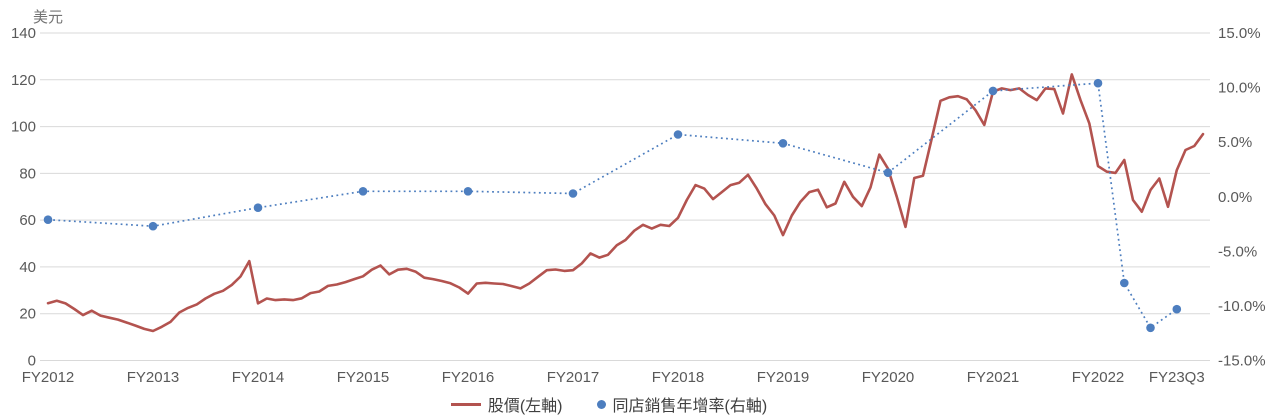 The image size is (1278, 420). What do you see at coordinates (525, 406) in the screenshot?
I see `legend-price-label: 股價(左軸)` at bounding box center [525, 406].